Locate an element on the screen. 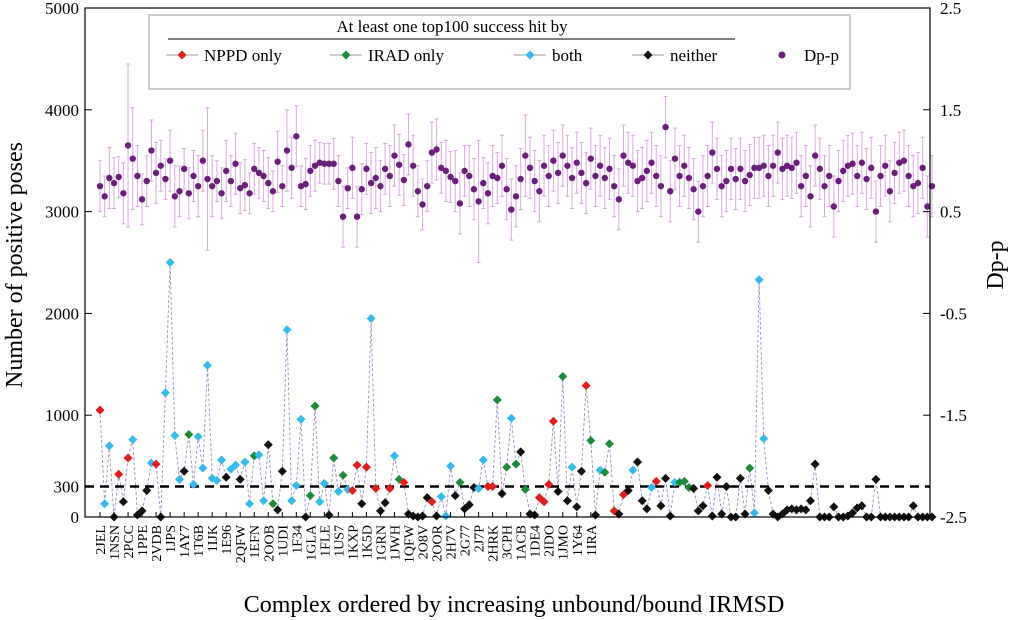 This screenshot has height=620, width=1024. x-tick-label: 1UDI is located at coordinates (283, 541).